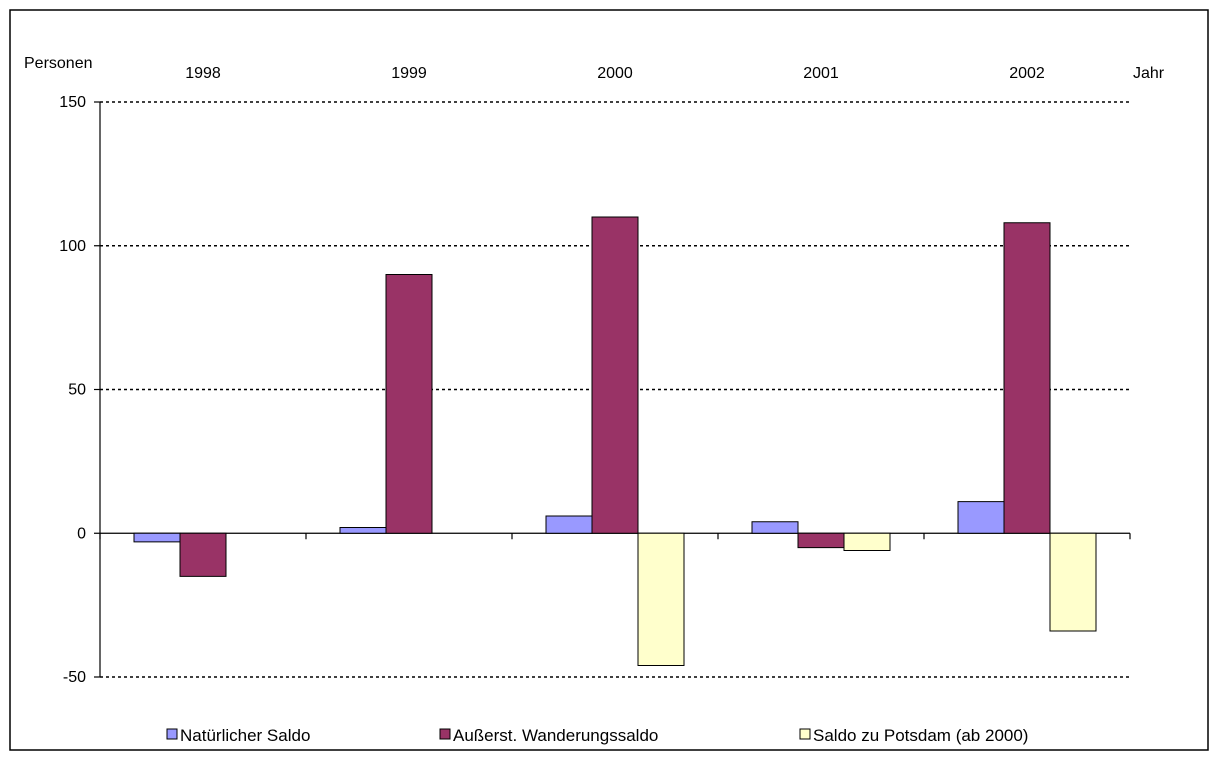 The width and height of the screenshot is (1220, 758). What do you see at coordinates (1149, 73) in the screenshot?
I see `x-axis-label: Jahr` at bounding box center [1149, 73].